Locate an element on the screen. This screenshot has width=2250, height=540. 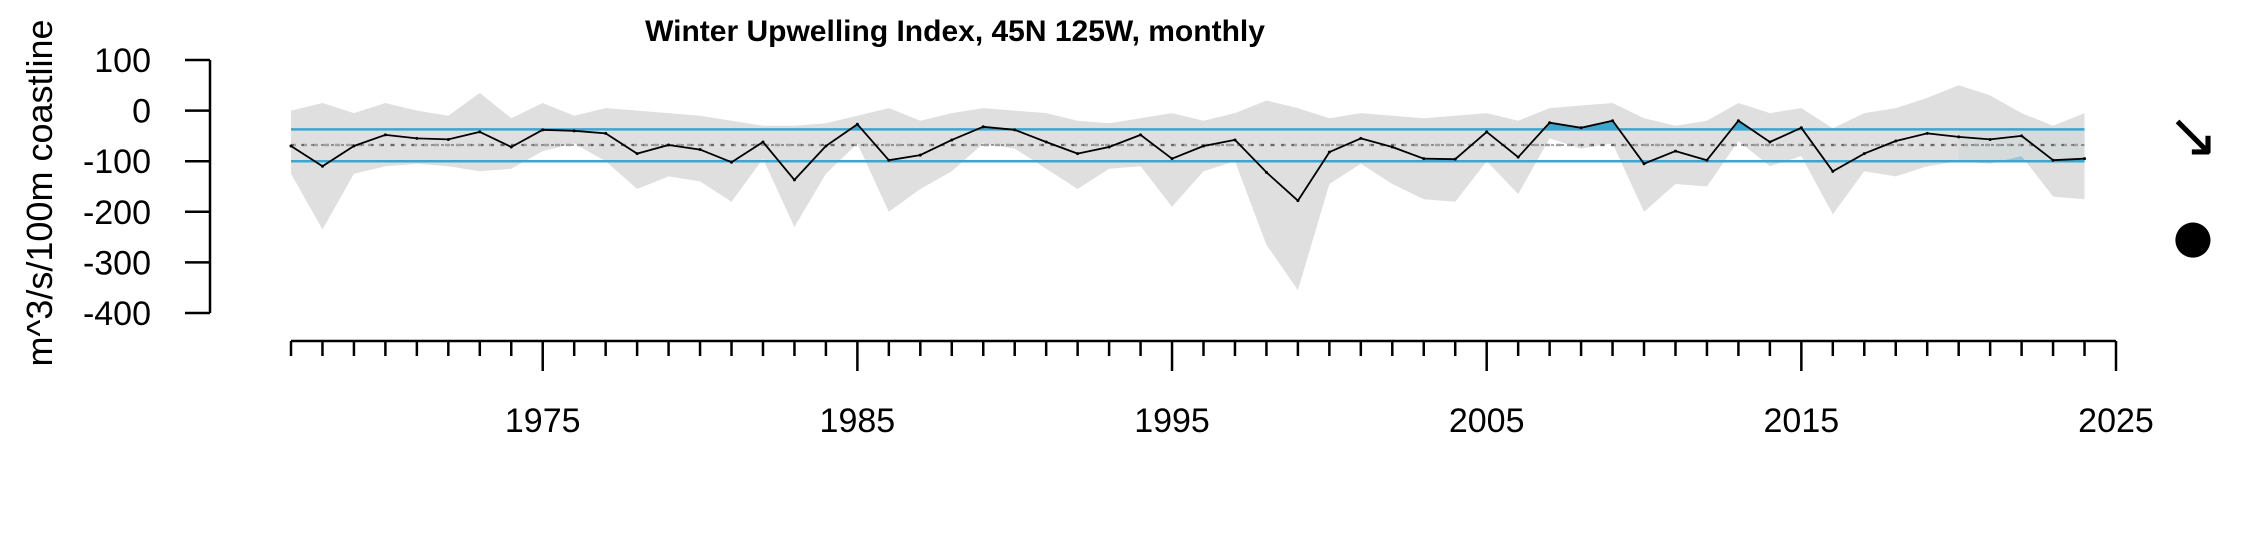
y-axis-label: m^3/s/100m coastline is located at coordinates (39, 192).